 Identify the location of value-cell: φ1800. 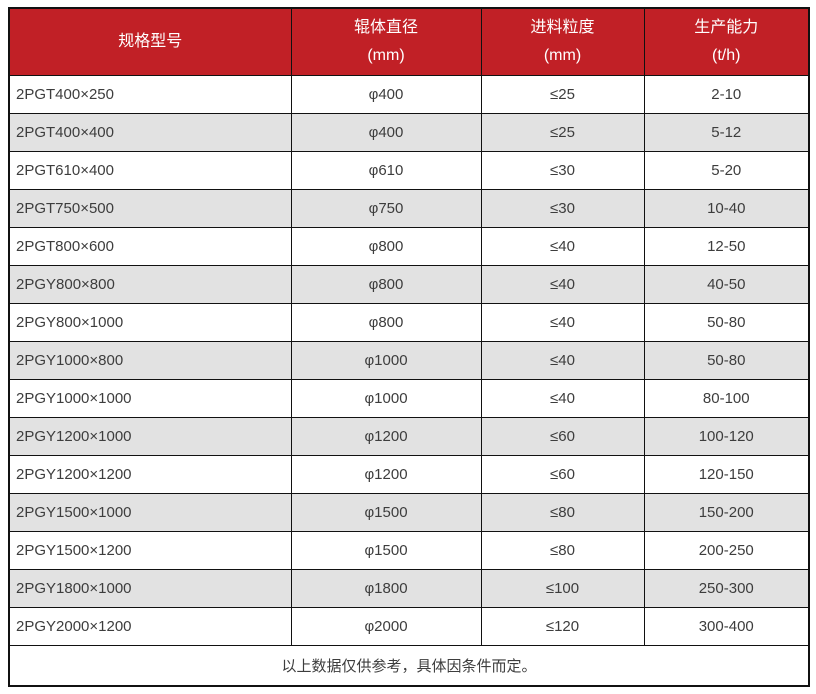
(386, 588).